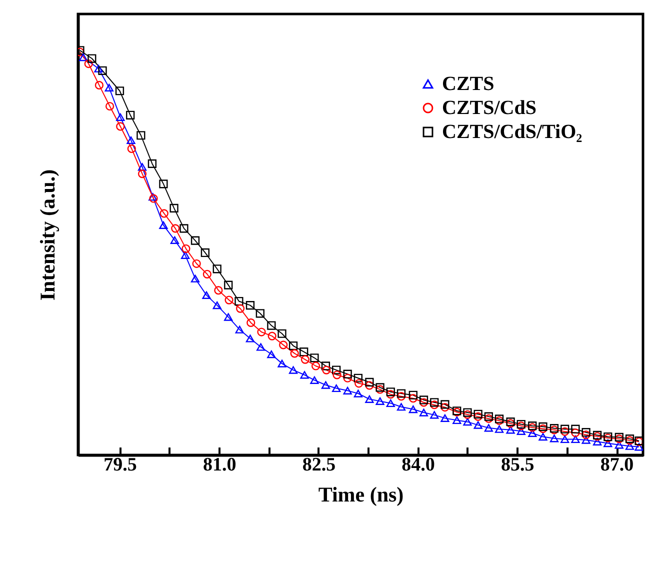 This screenshot has width=647, height=563. What do you see at coordinates (468, 84) in the screenshot?
I see `legend-label: CZTS` at bounding box center [468, 84].